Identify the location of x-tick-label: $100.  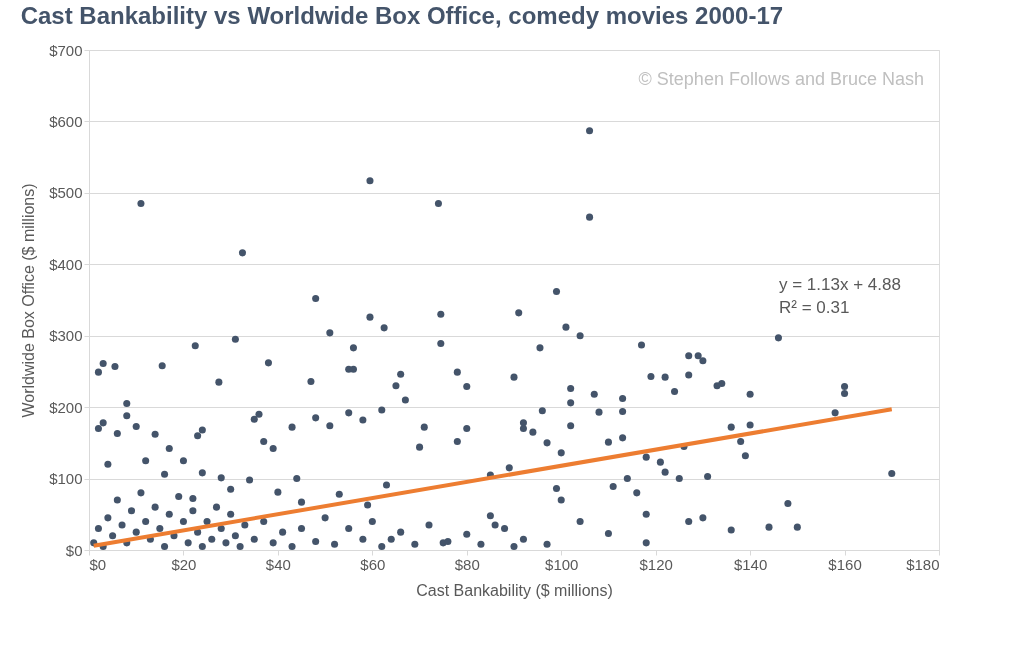
(562, 564).